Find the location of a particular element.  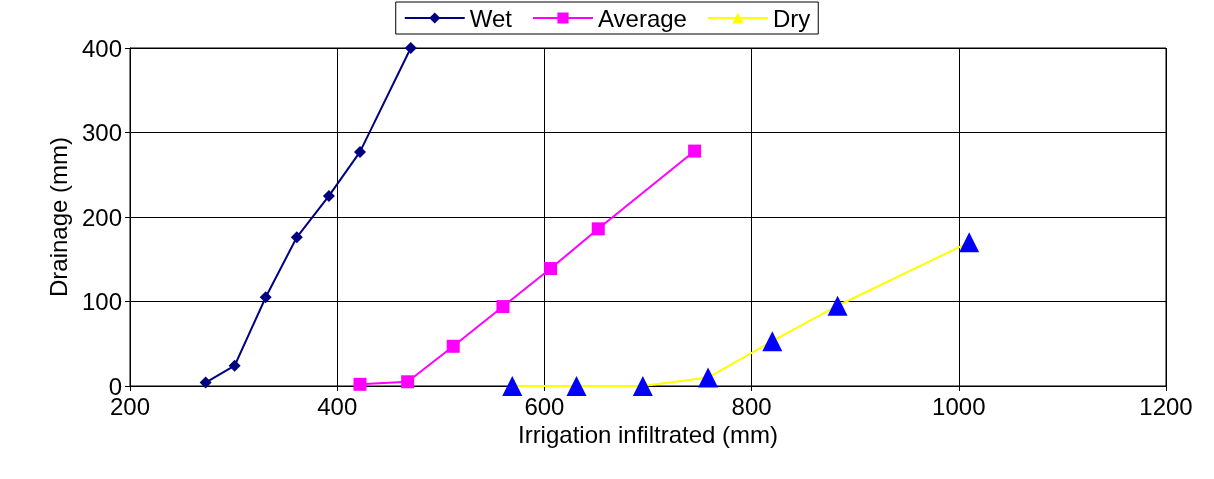

y-tick-label: 400 is located at coordinates (101, 48).